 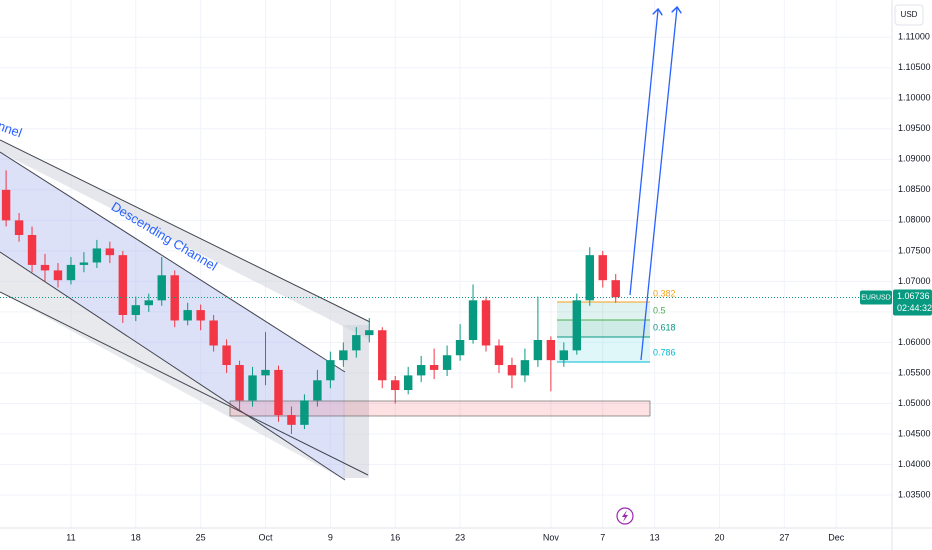 I want to click on channel-band, so click(x=185, y=240).